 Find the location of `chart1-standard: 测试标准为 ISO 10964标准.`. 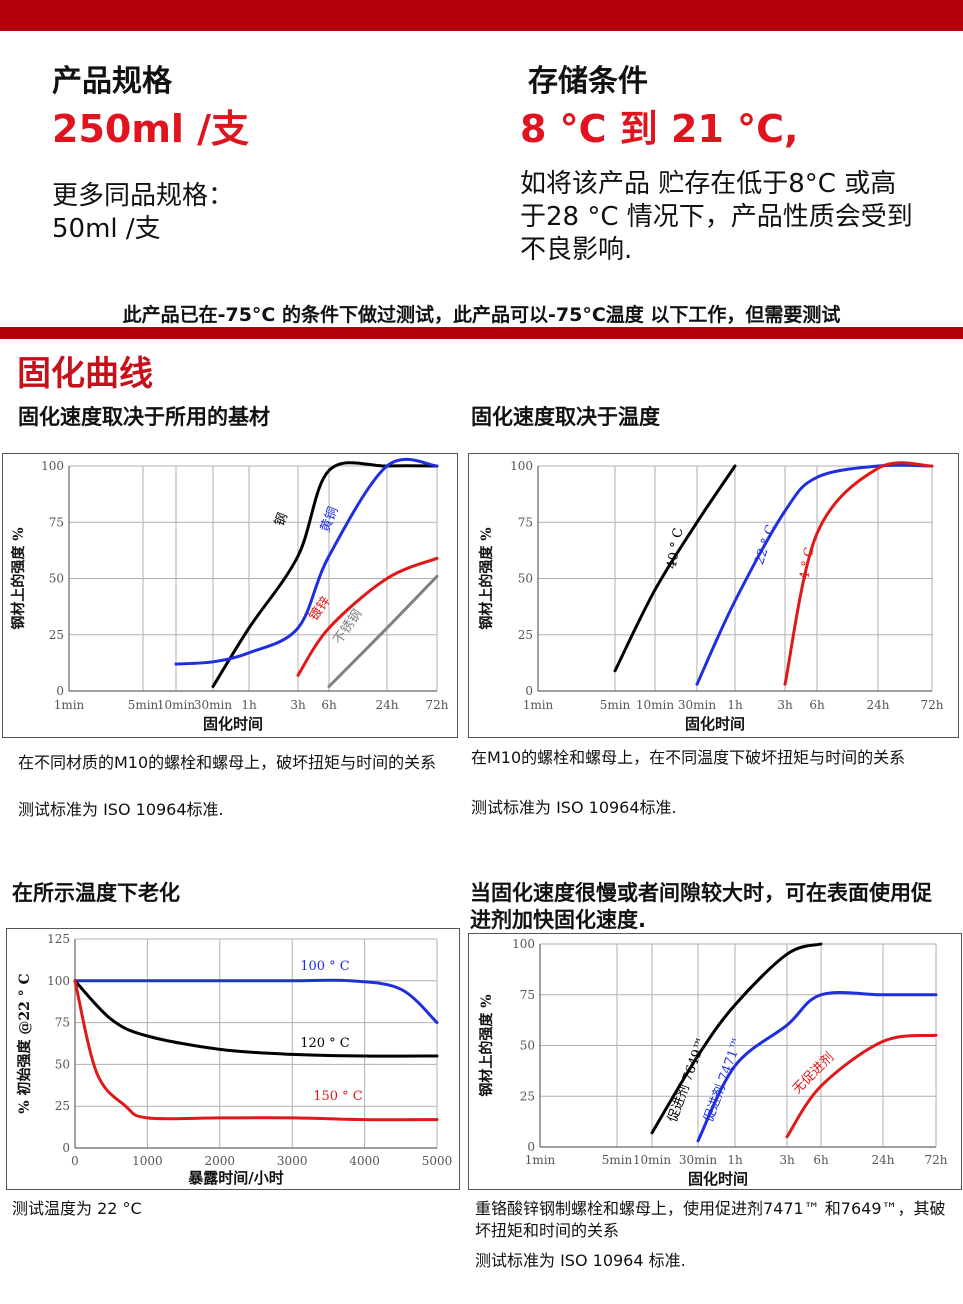

chart1-standard: 测试标准为 ISO 10964标准. is located at coordinates (121, 809).